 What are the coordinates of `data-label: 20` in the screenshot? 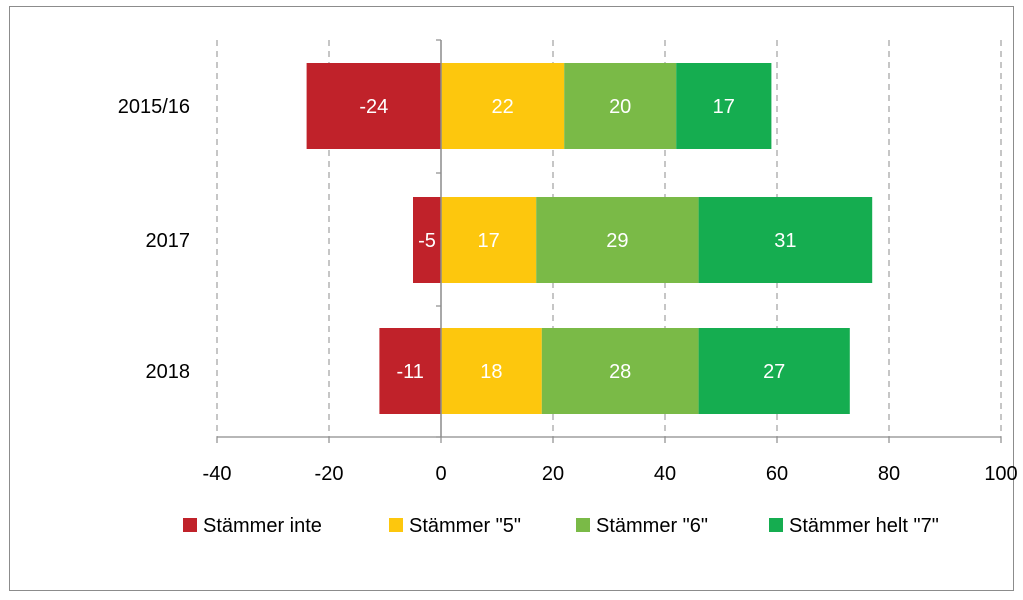 It's located at (620, 107).